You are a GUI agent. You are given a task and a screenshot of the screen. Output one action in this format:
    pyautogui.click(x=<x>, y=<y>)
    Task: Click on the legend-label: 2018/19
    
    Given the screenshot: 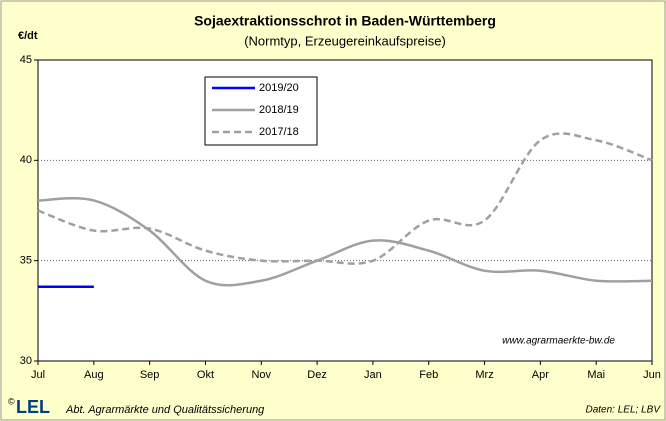 What is the action you would take?
    pyautogui.click(x=279, y=110)
    